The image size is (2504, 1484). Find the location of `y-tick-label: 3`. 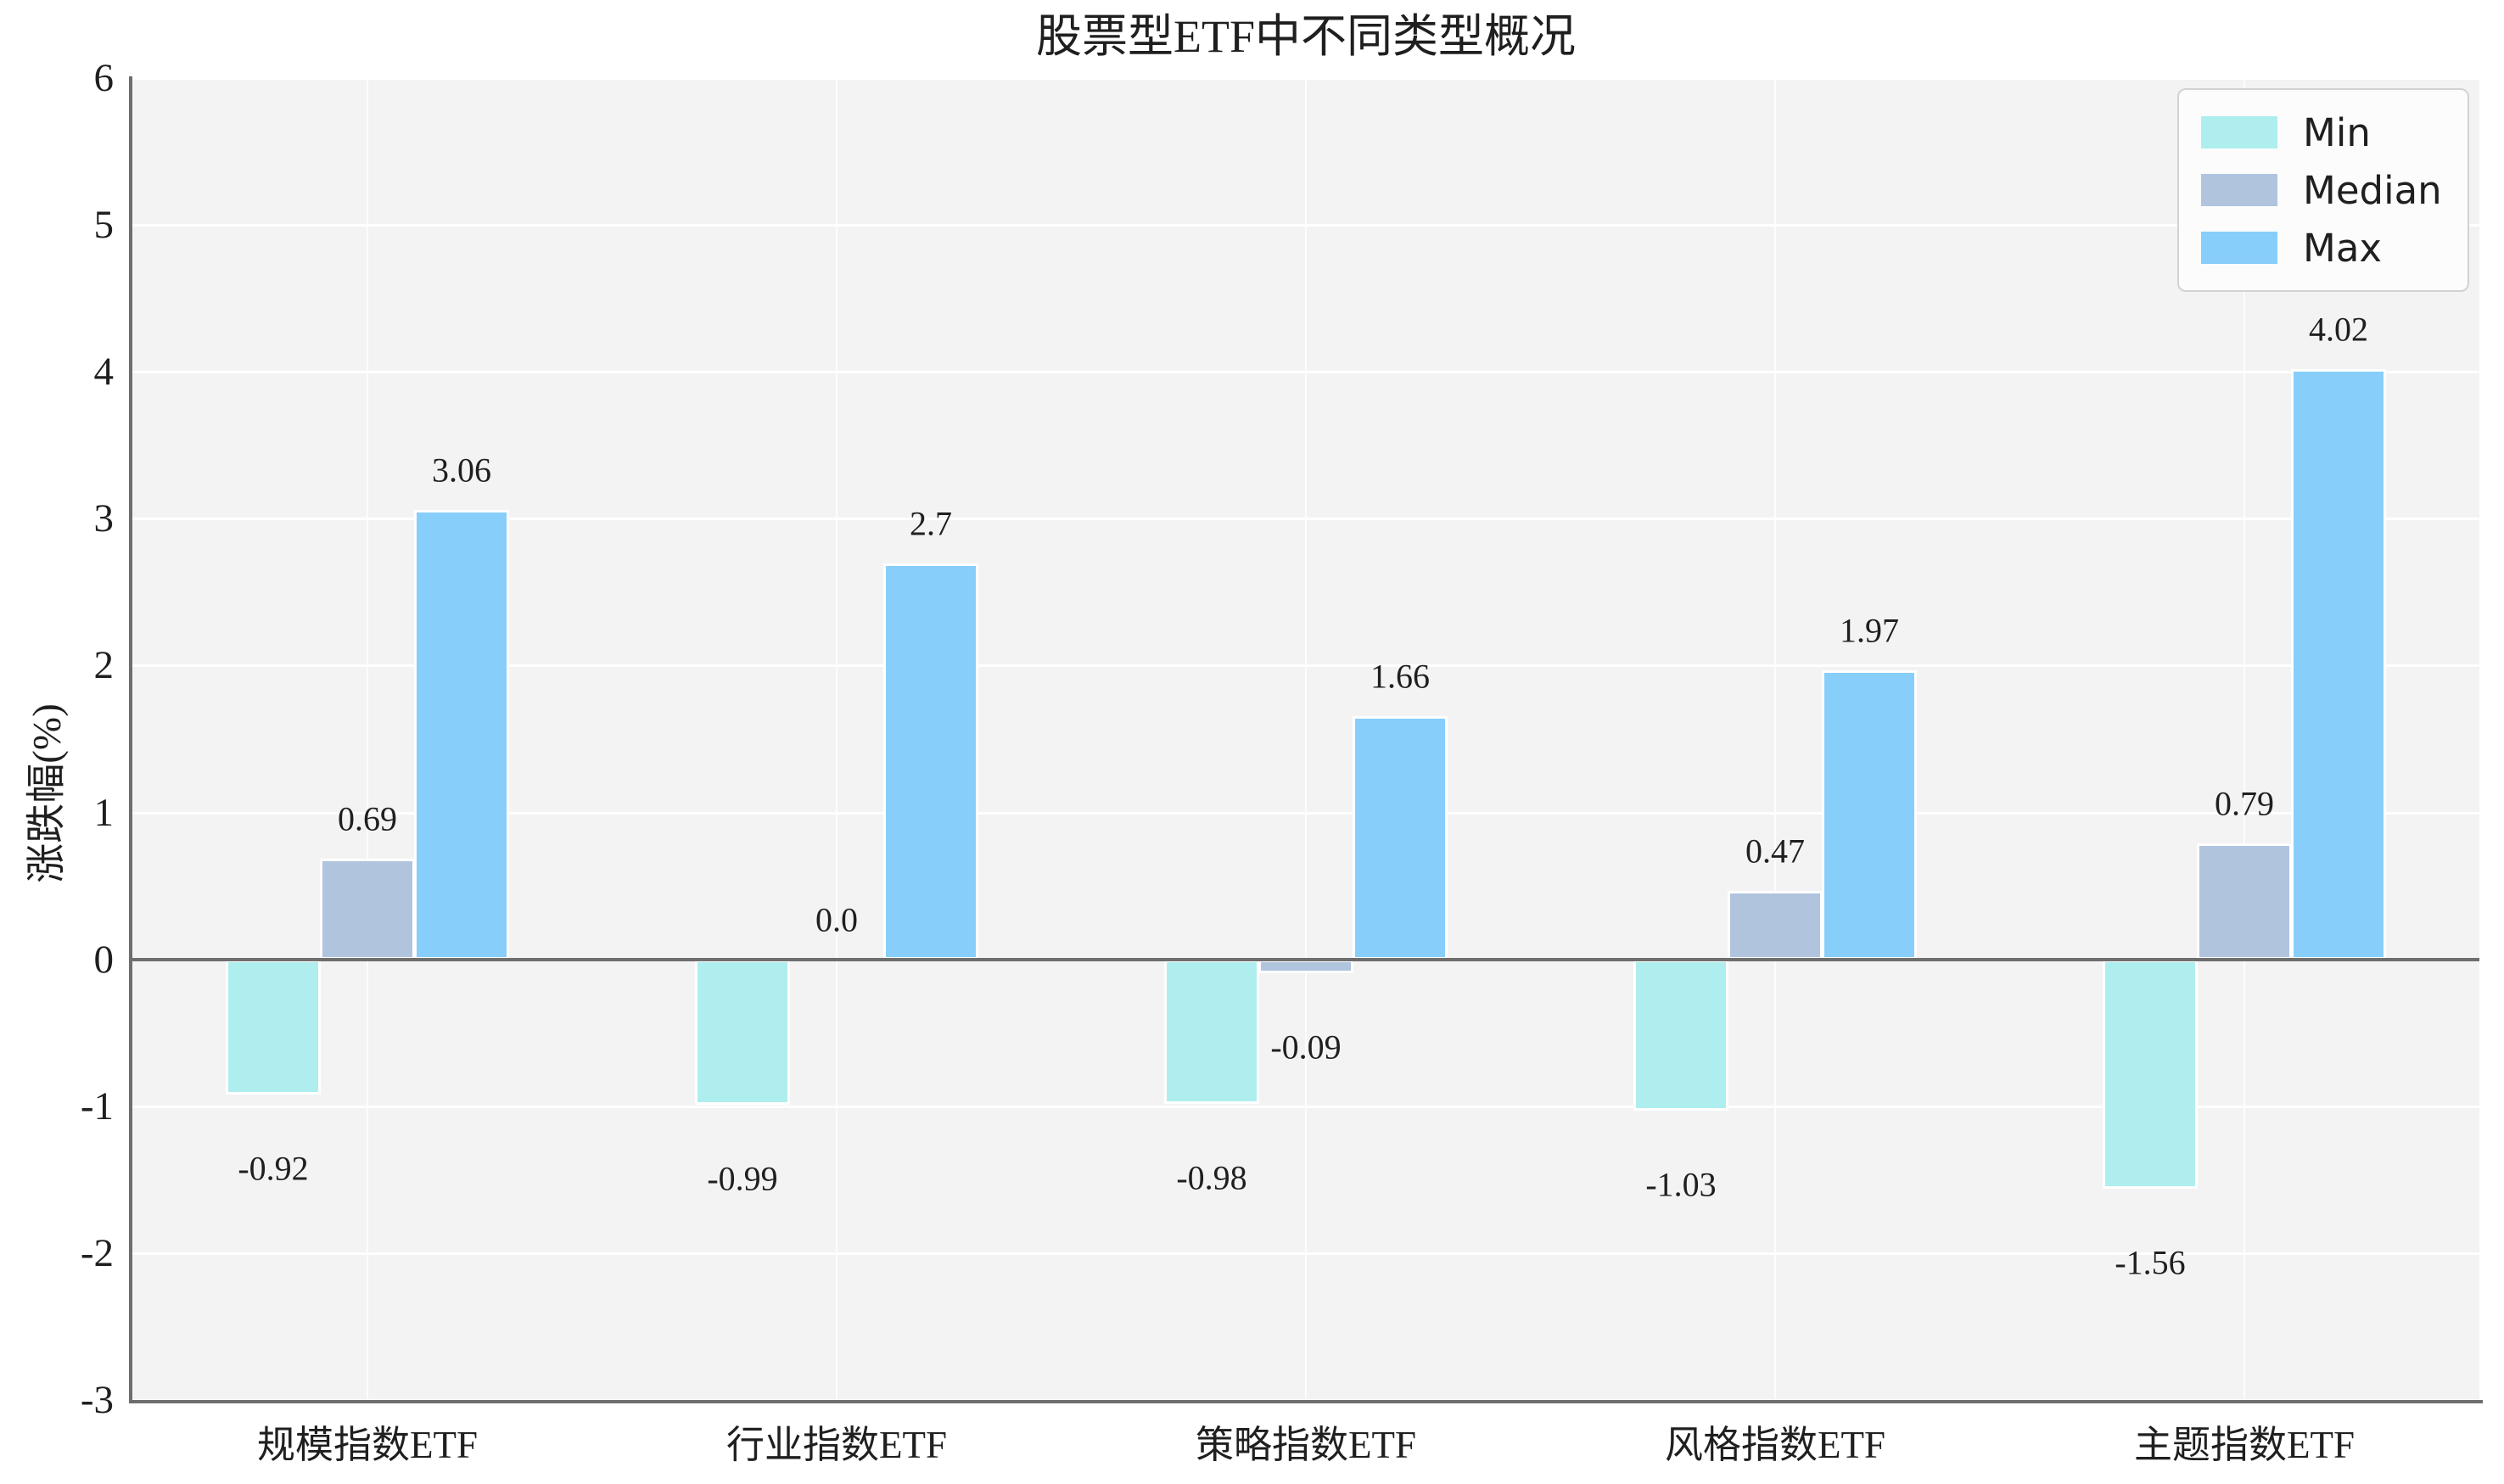

y-tick-label: 3 is located at coordinates (104, 518).